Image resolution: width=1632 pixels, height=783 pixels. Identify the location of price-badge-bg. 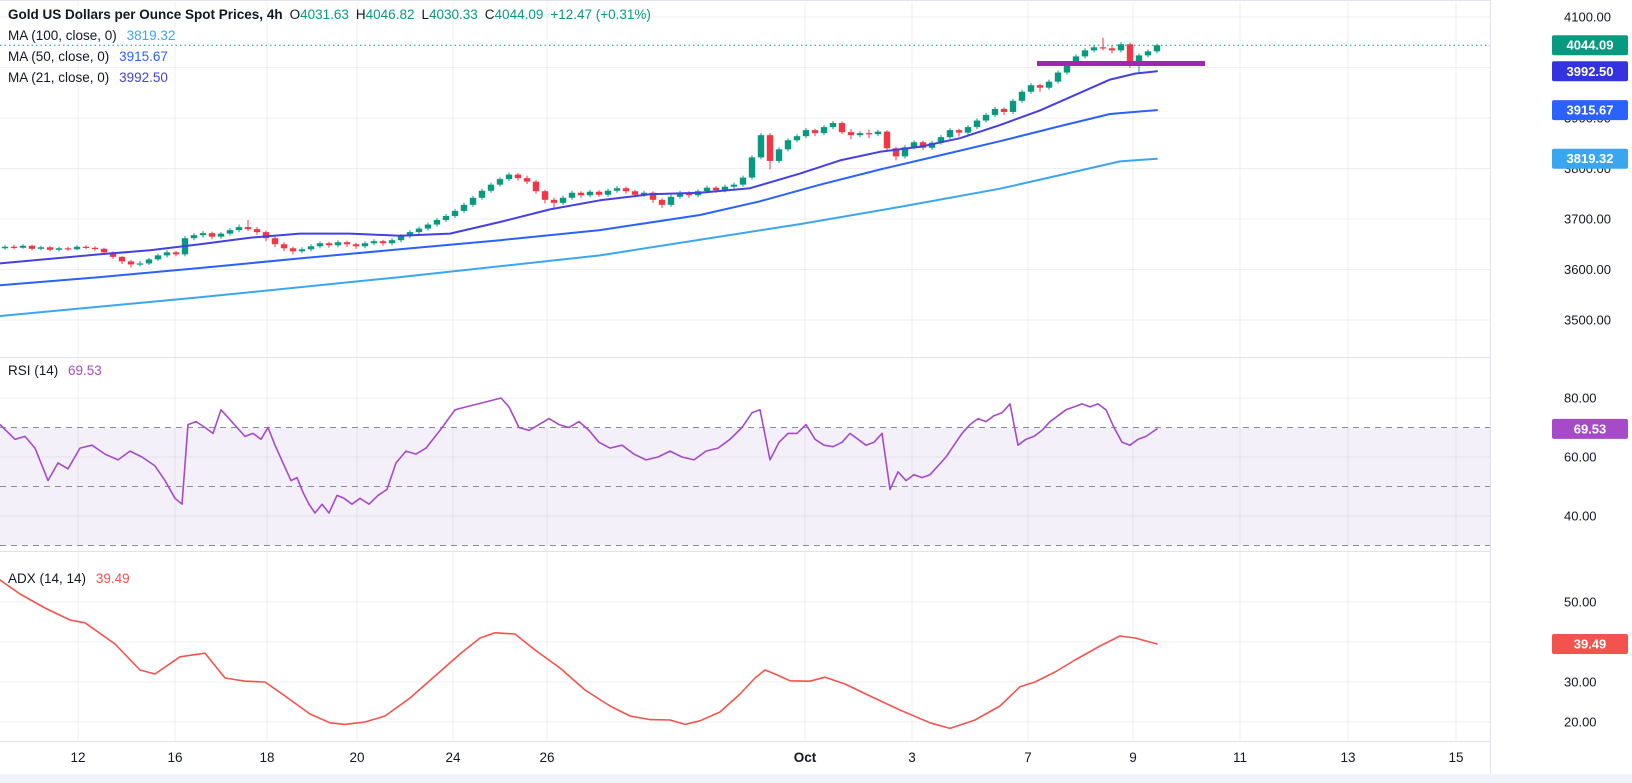
(1590, 71).